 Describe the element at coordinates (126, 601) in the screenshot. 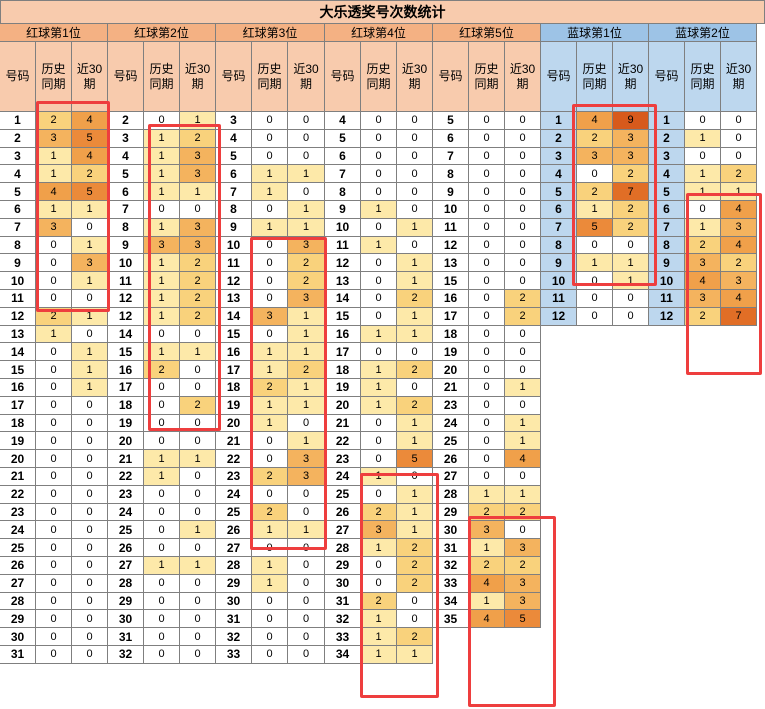

I see `ball-number: 29` at that location.